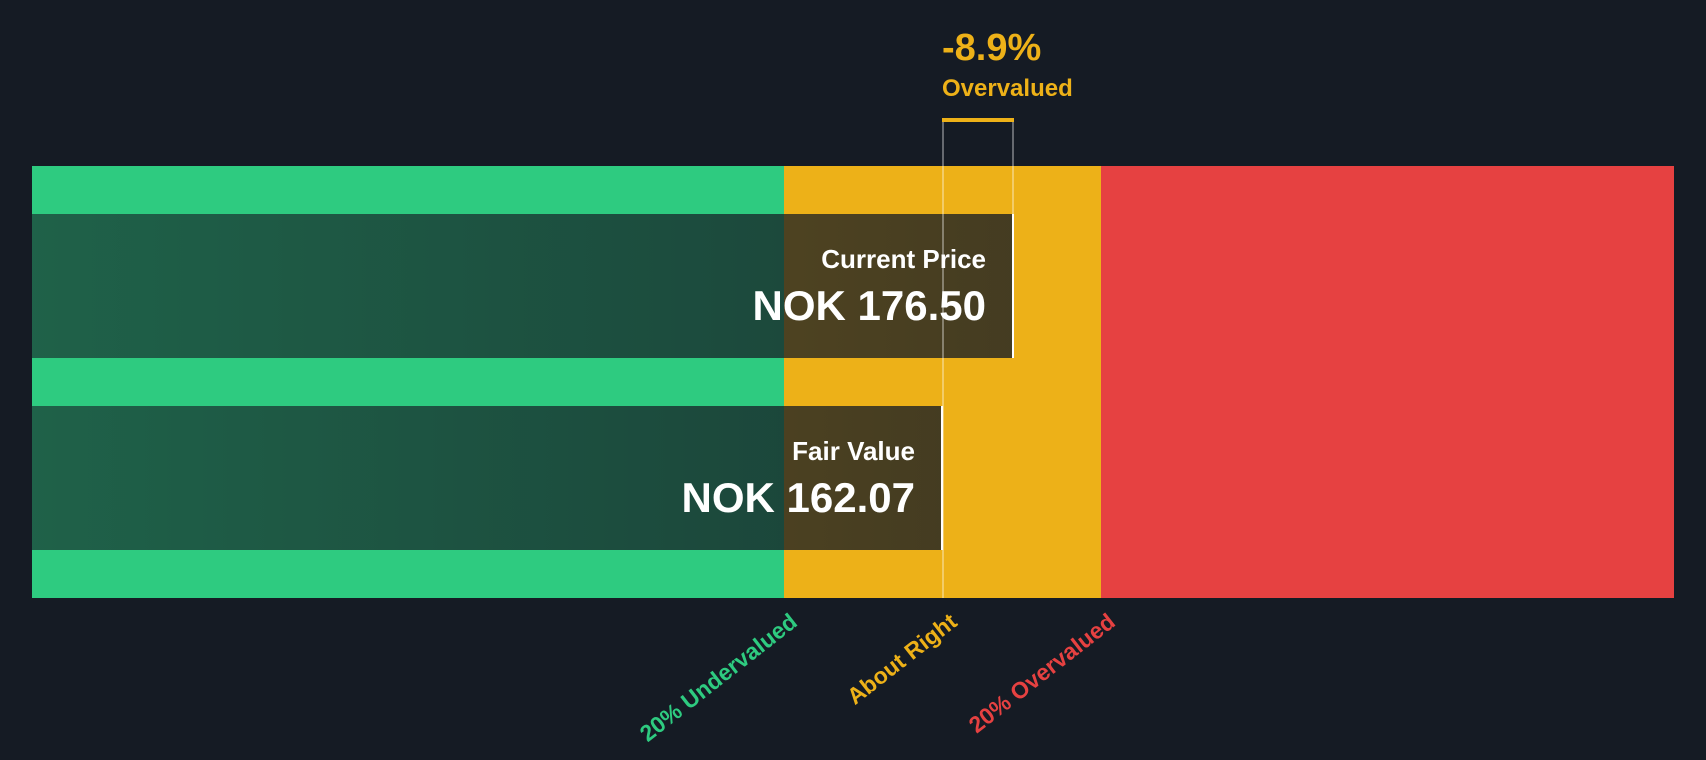 This screenshot has height=760, width=1706. I want to click on fair-value-title: Fair Value, so click(853, 451).